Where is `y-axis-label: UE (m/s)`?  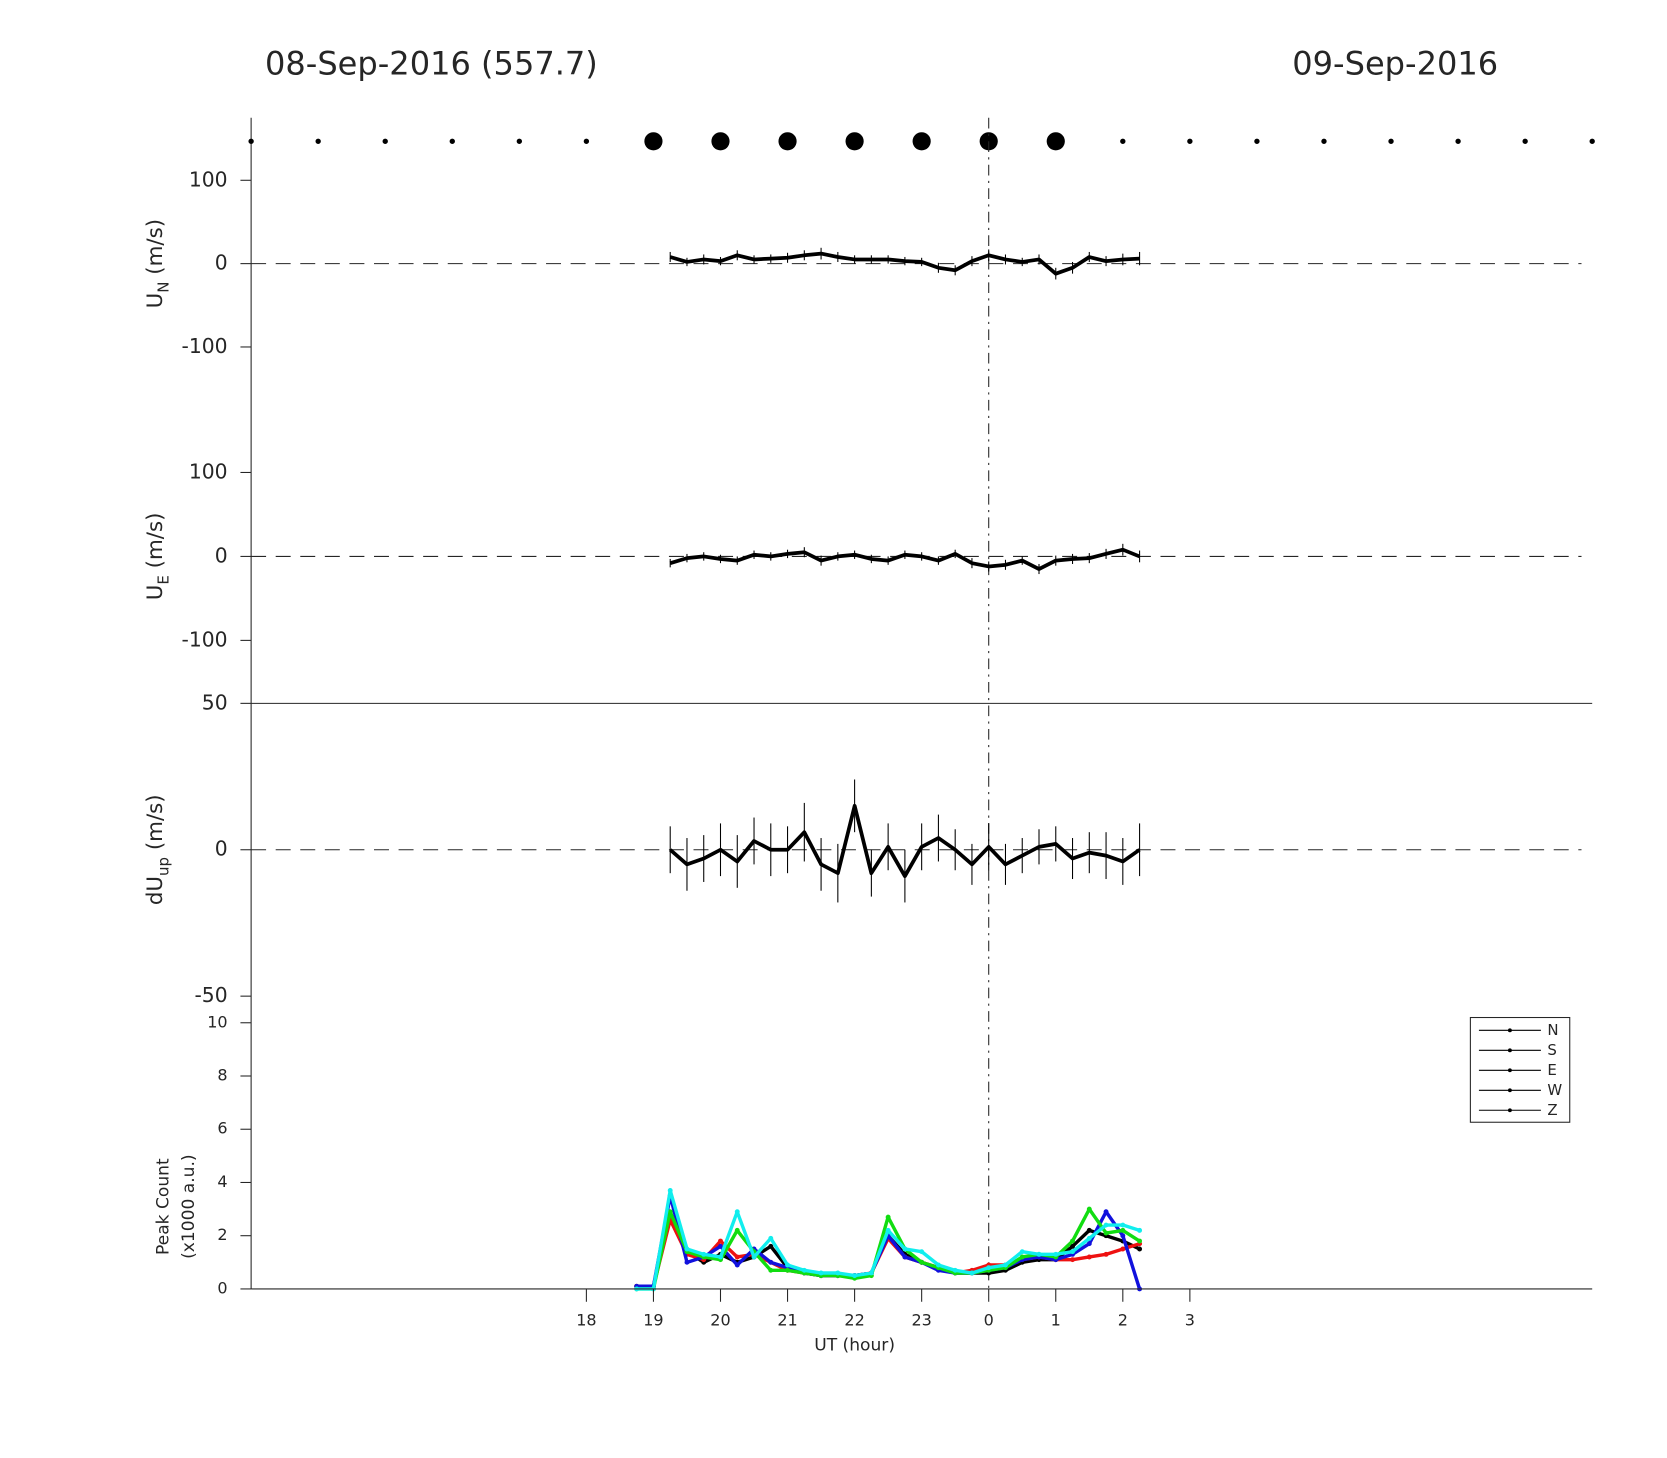
y-axis-label: UE (m/s) is located at coordinates (157, 557).